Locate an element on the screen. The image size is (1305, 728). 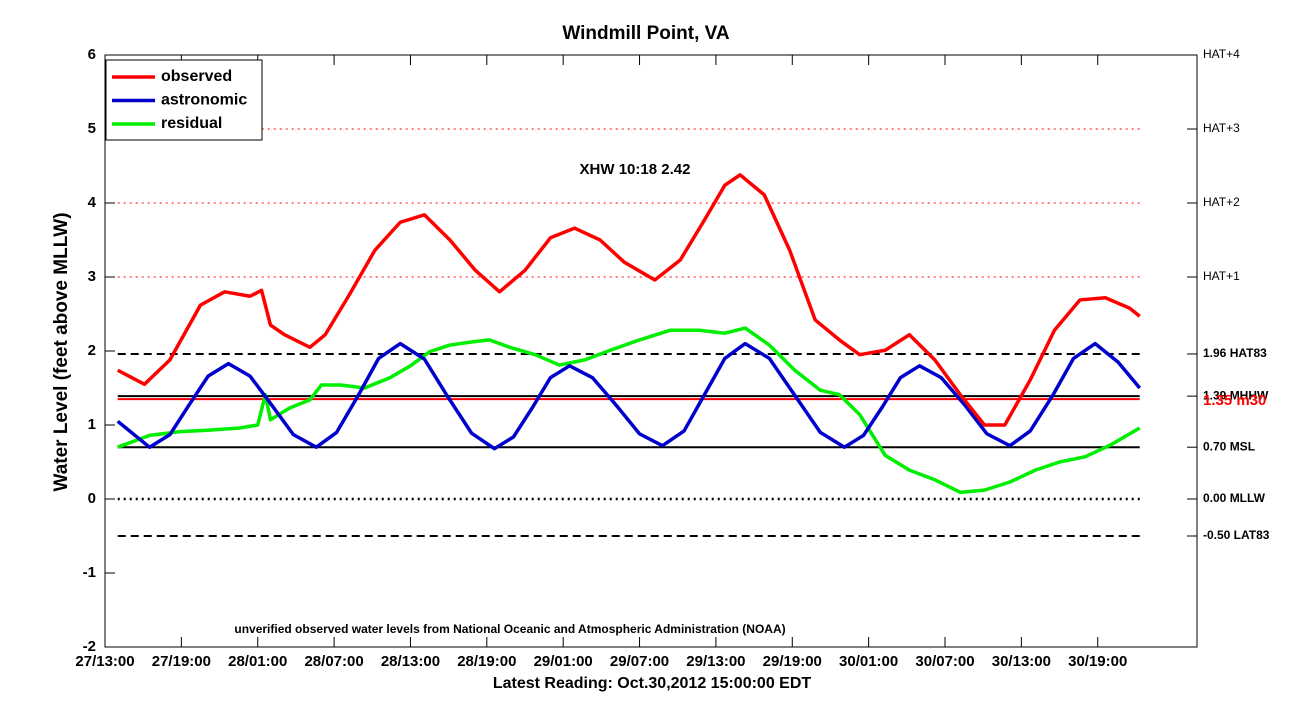
x-tick-label: 29/13:00 is located at coordinates (715, 661).